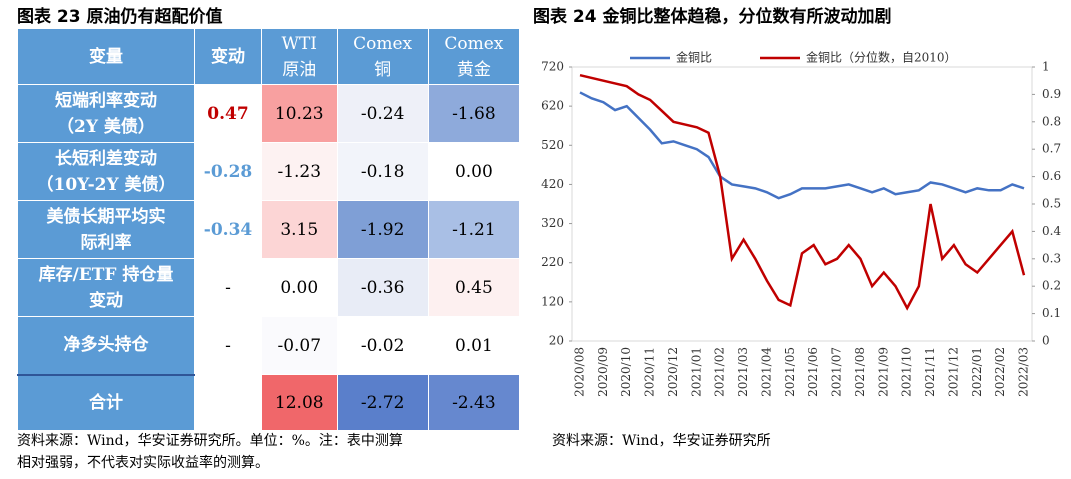 The image size is (1071, 479). Describe the element at coordinates (210, 441) in the screenshot. I see `text-line: 资料来源：Wind，华安证券研究所。单位：%。注：表中测算` at that location.